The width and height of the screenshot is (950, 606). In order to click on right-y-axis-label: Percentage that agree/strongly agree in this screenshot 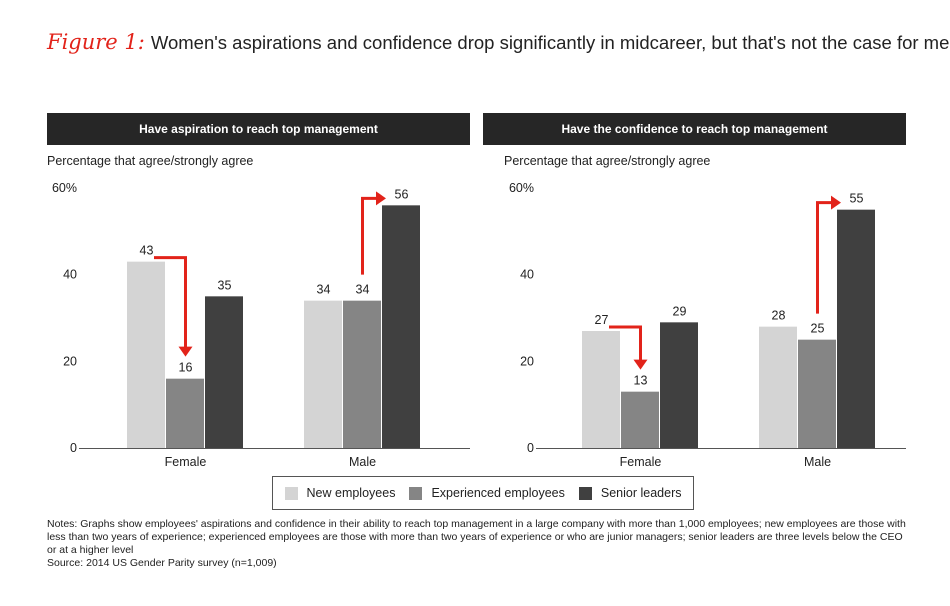, I will do `click(607, 161)`.